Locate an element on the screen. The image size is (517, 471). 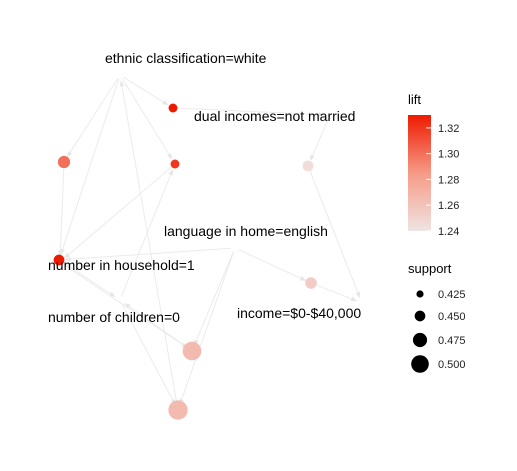
legend-lift-tick-label: 1.26 is located at coordinates (448, 206).